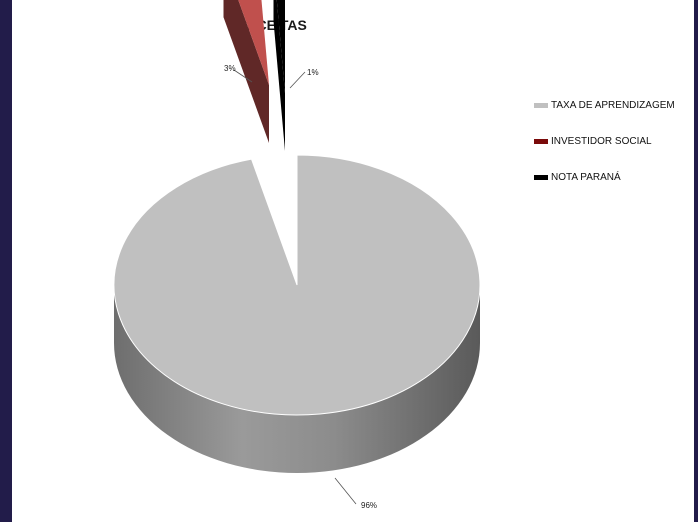 This screenshot has height=522, width=698. I want to click on legend-label: INVESTIDOR SOCIAL, so click(601, 141).